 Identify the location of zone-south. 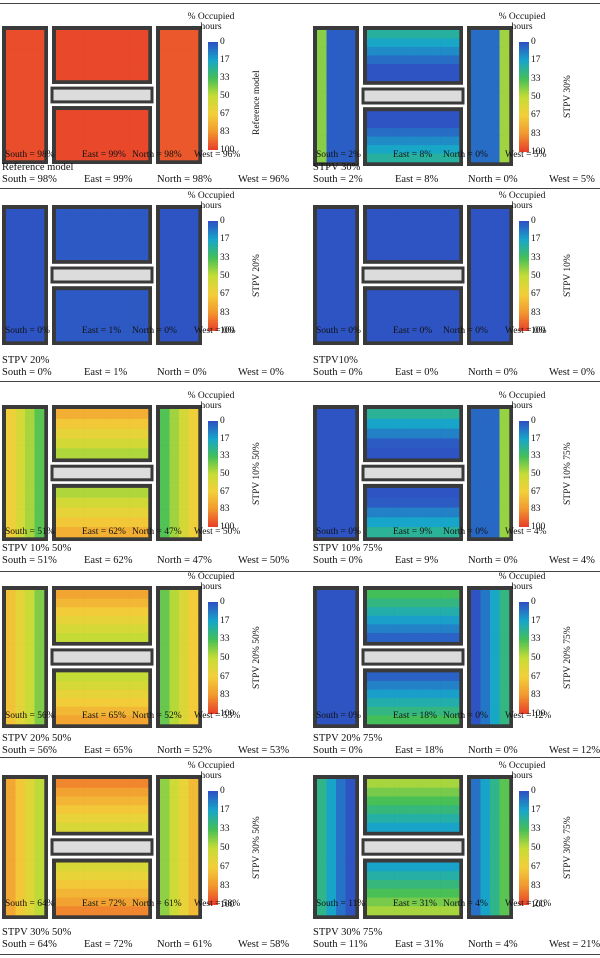
(336, 847).